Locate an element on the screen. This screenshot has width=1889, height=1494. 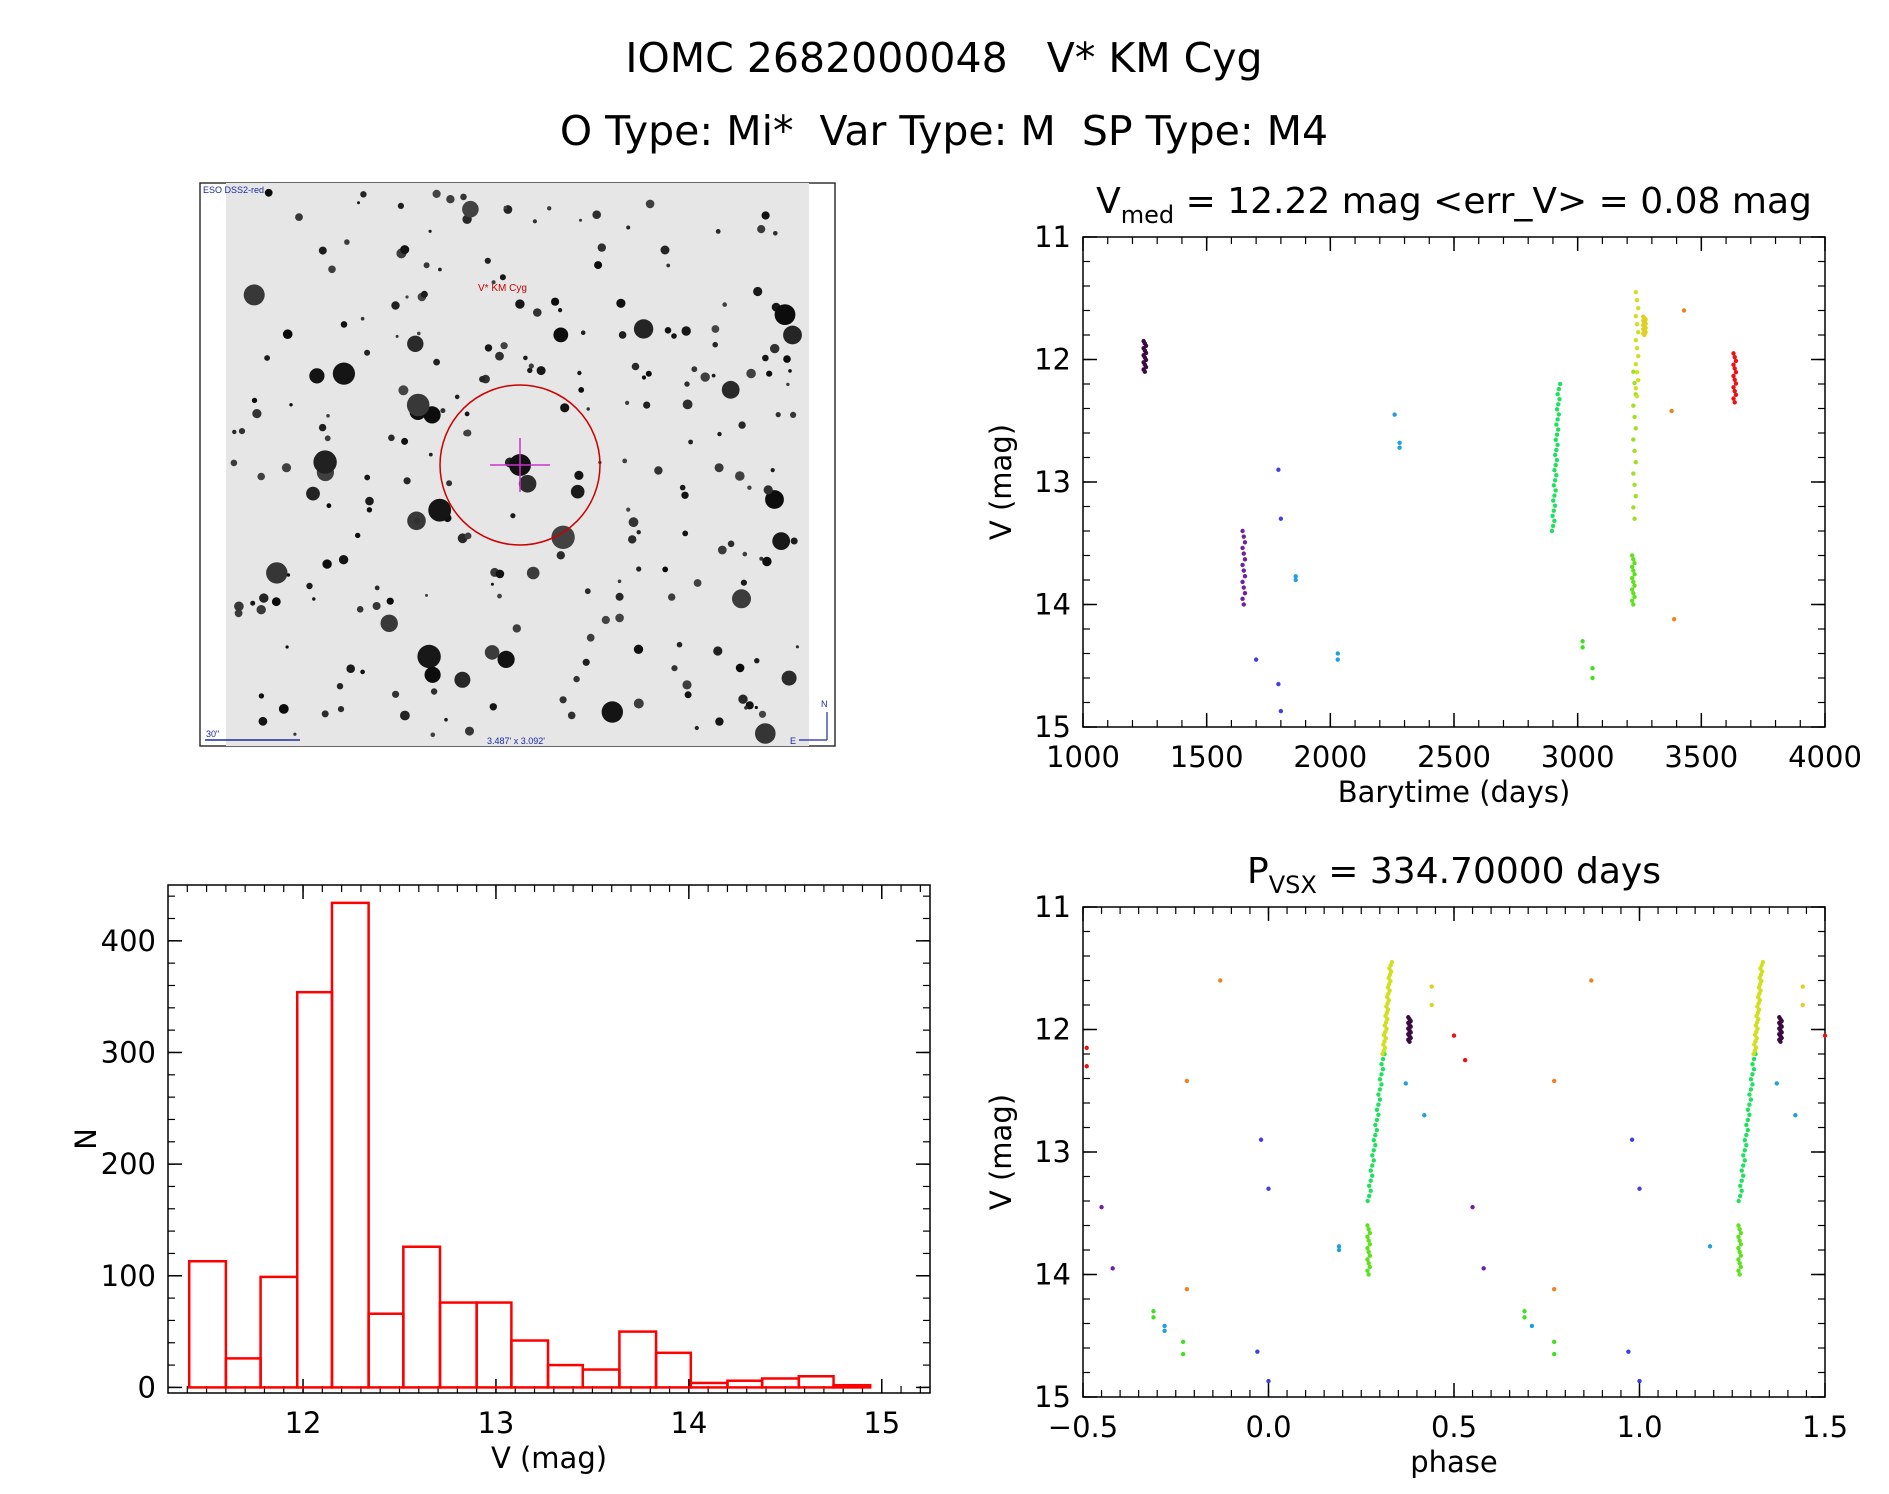
east-label: E is located at coordinates (793, 741).